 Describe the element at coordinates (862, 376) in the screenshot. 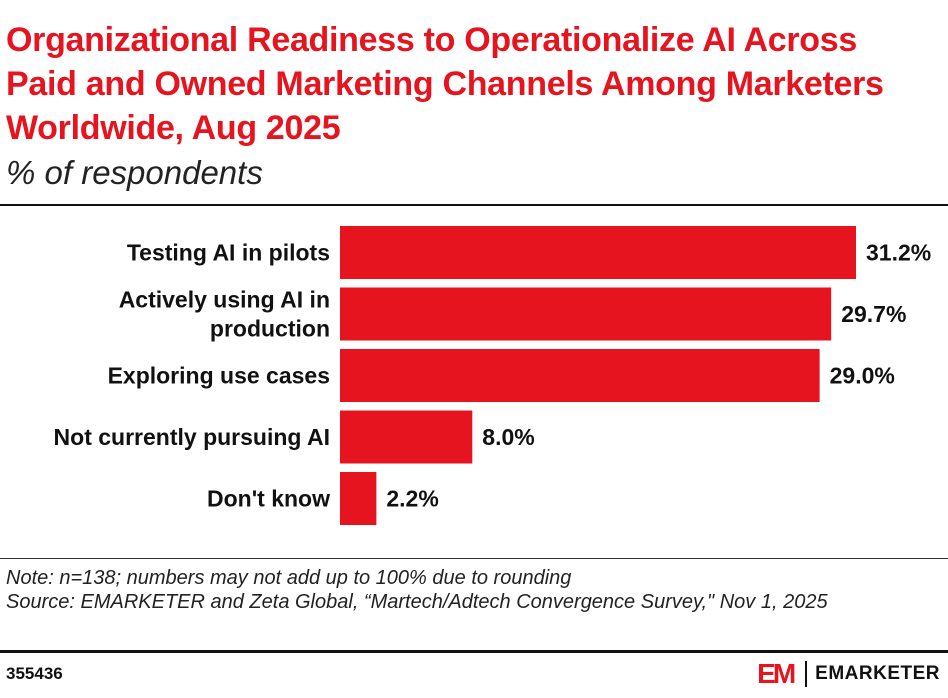

I see `value-label: 29.0%` at that location.